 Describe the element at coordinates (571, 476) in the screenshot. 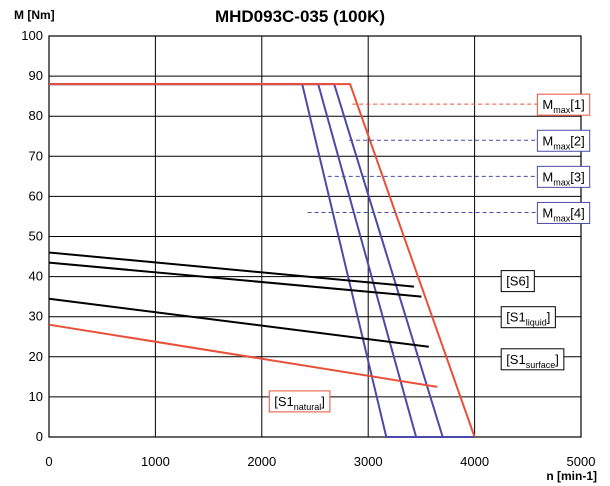

I see `x-axis-label: n [min-1]` at that location.